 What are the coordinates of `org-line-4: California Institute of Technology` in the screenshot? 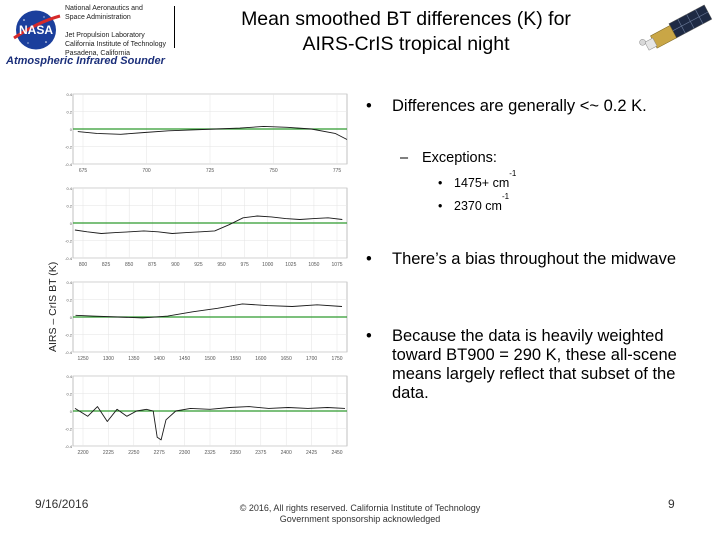 It's located at (116, 44).